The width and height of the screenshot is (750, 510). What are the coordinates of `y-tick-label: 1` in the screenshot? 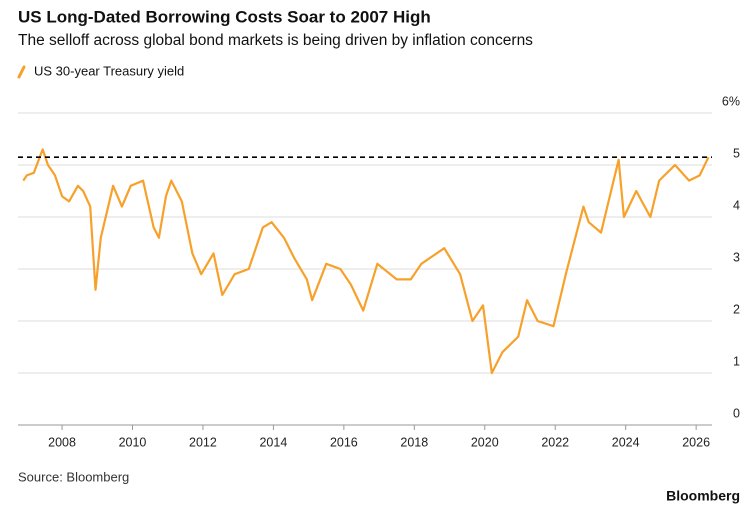 It's located at (736, 361).